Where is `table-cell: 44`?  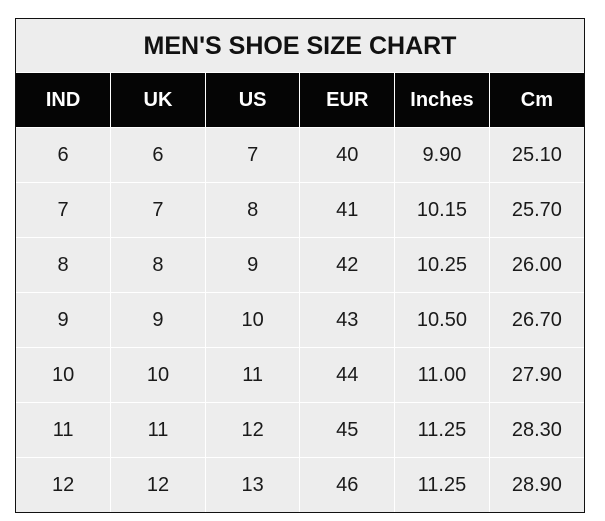
table-cell: 44 is located at coordinates (347, 375).